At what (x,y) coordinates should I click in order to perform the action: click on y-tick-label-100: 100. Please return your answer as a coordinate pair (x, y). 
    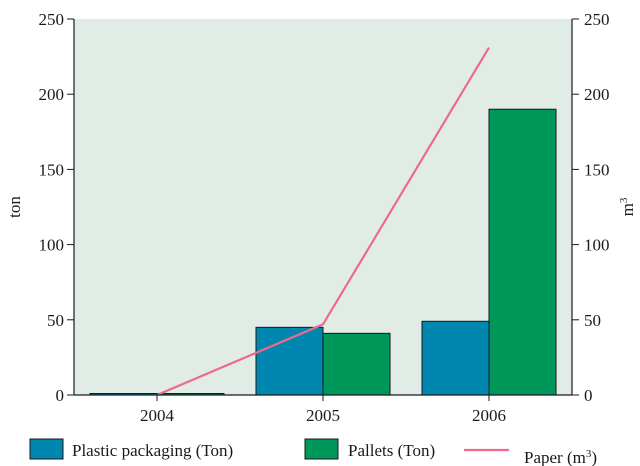
    Looking at the image, I should click on (52, 245).